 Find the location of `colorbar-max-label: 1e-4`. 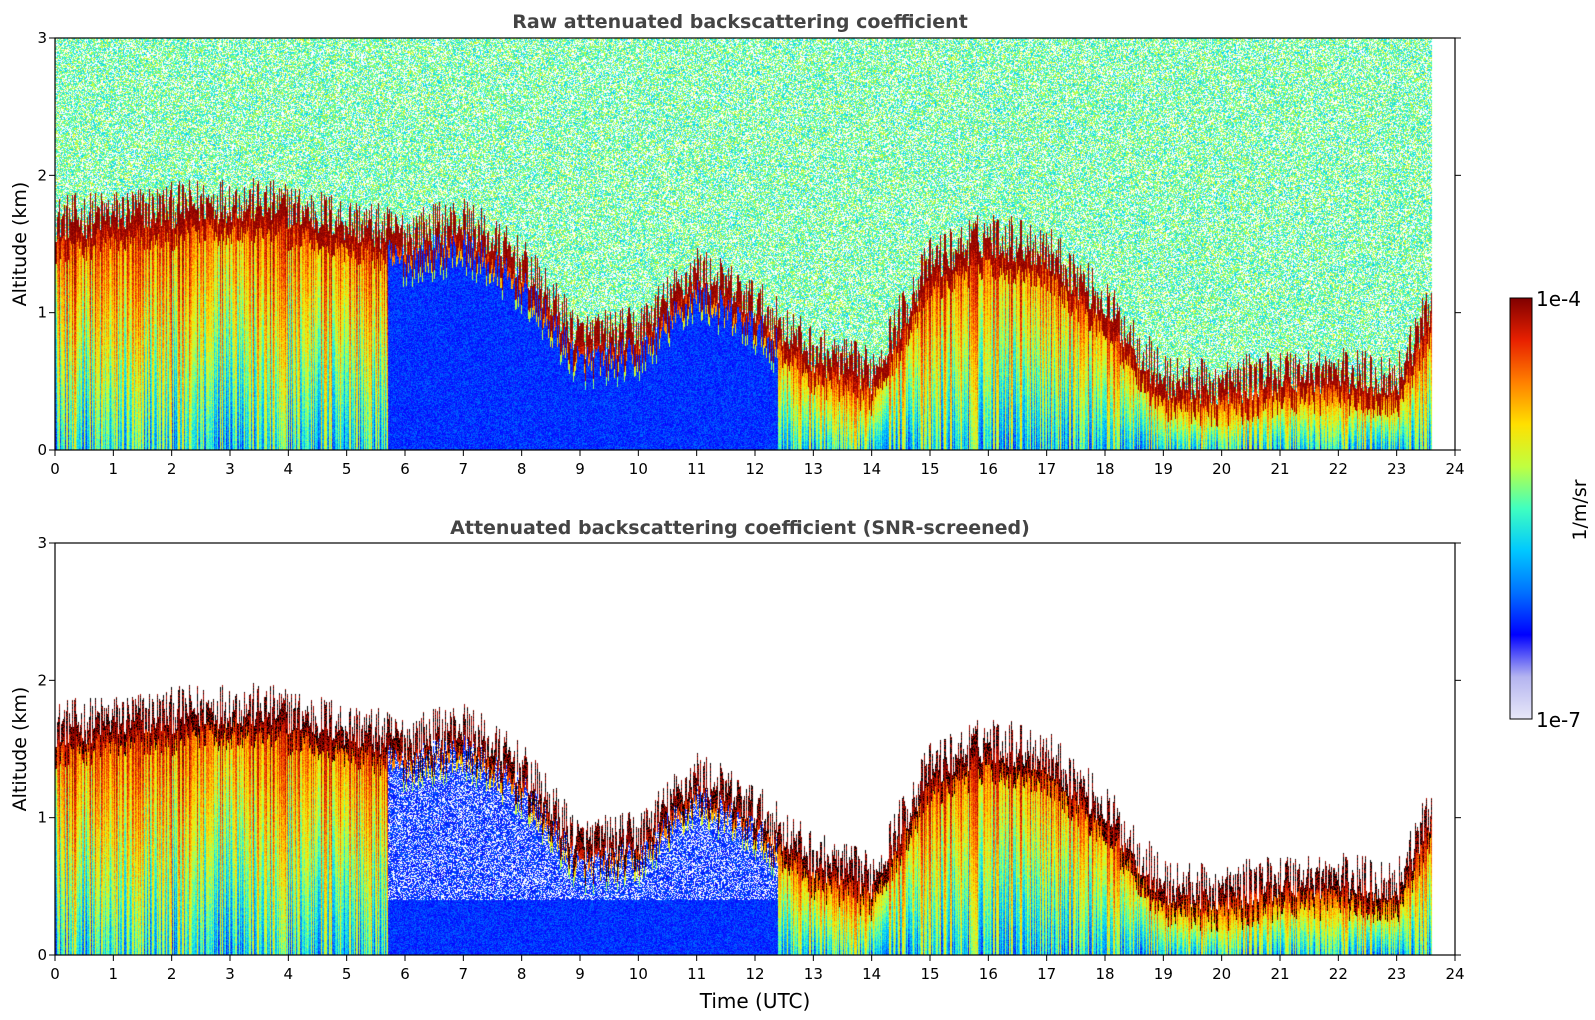

colorbar-max-label: 1e-4 is located at coordinates (1558, 299).